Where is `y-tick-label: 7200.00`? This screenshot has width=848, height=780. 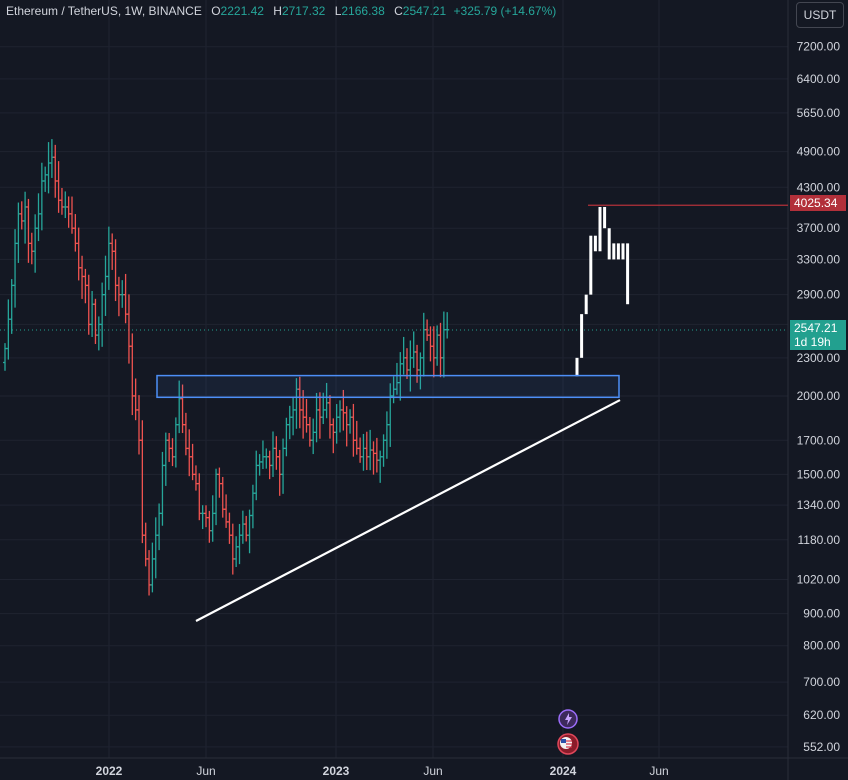
y-tick-label: 7200.00 is located at coordinates (819, 47).